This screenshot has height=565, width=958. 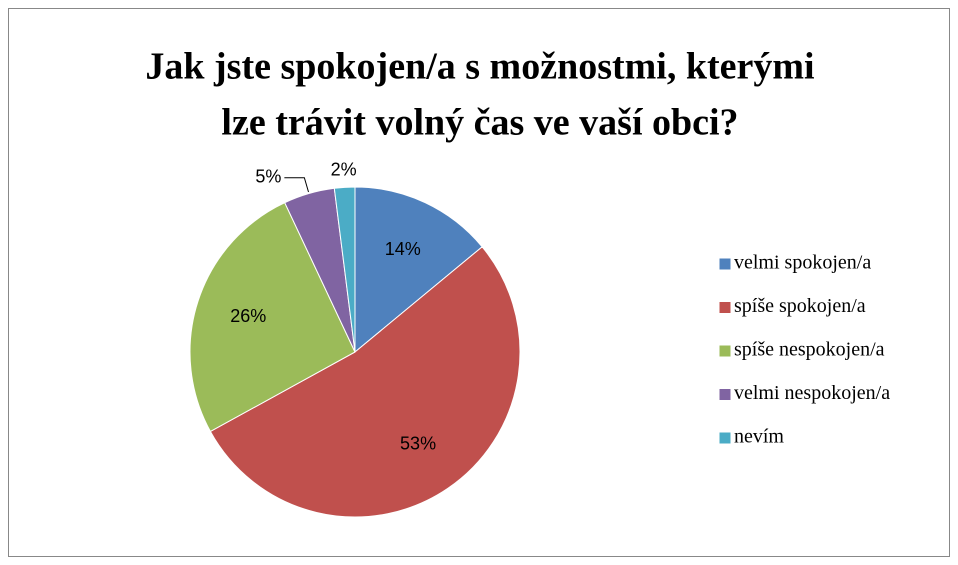 What do you see at coordinates (759, 437) in the screenshot?
I see `legend-label: nevím` at bounding box center [759, 437].